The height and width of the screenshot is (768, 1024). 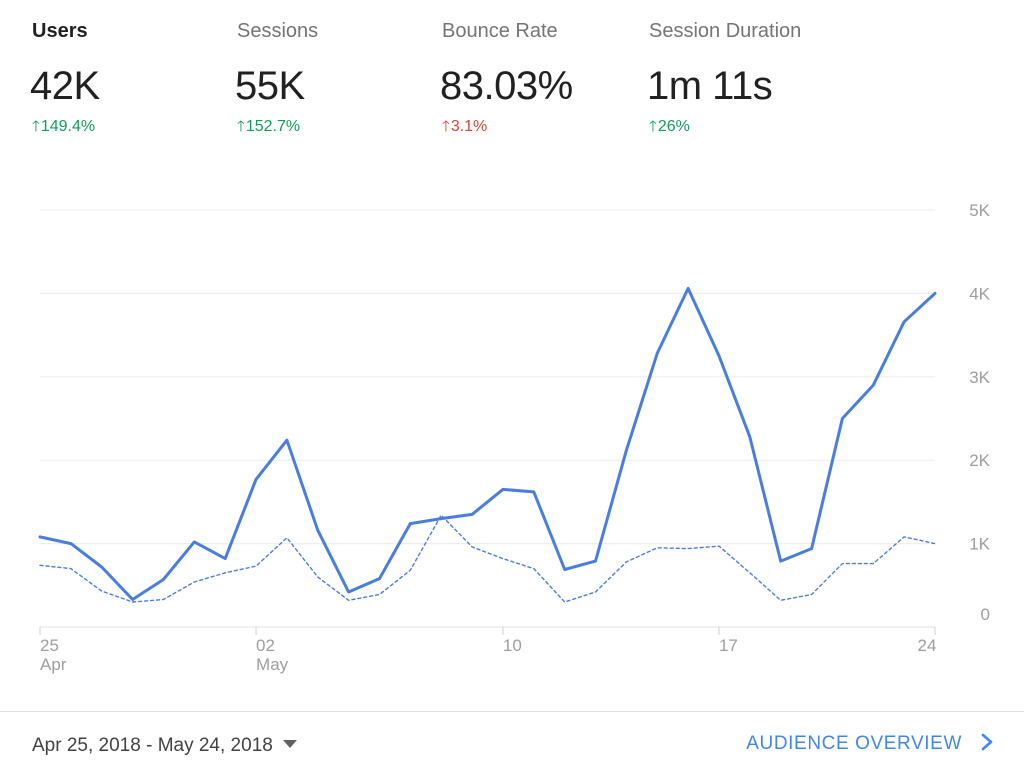 What do you see at coordinates (979, 544) in the screenshot?
I see `y-tick-label: 1K` at bounding box center [979, 544].